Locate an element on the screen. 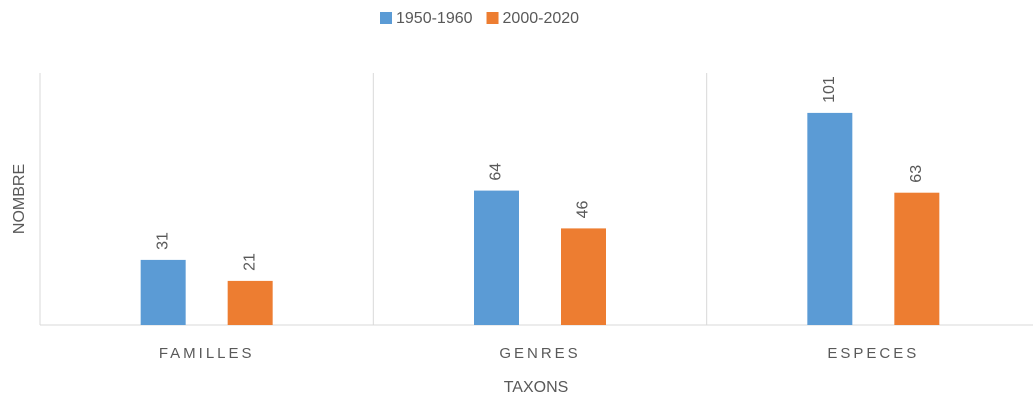 The height and width of the screenshot is (401, 1033). legend-label: 2000-2020 is located at coordinates (541, 18).